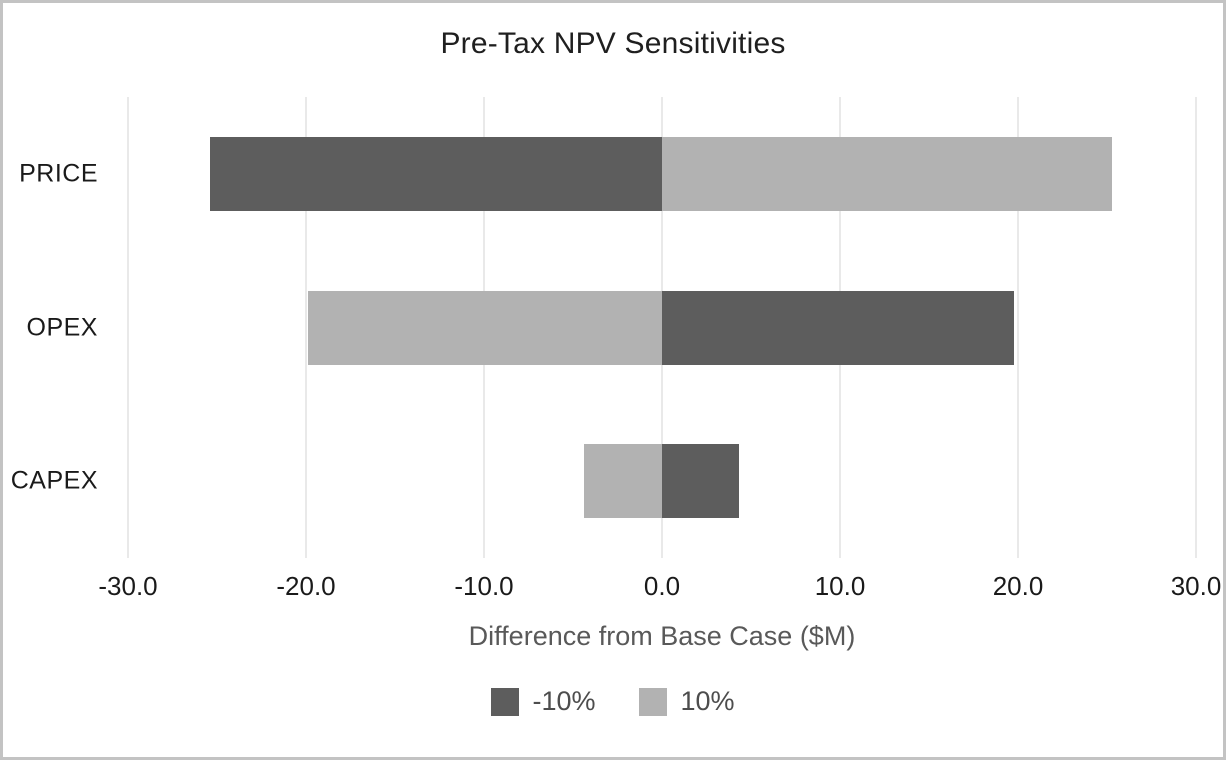 Image resolution: width=1226 pixels, height=760 pixels. Describe the element at coordinates (838, 327) in the screenshot. I see `bar-opex-minus-10pct` at that location.